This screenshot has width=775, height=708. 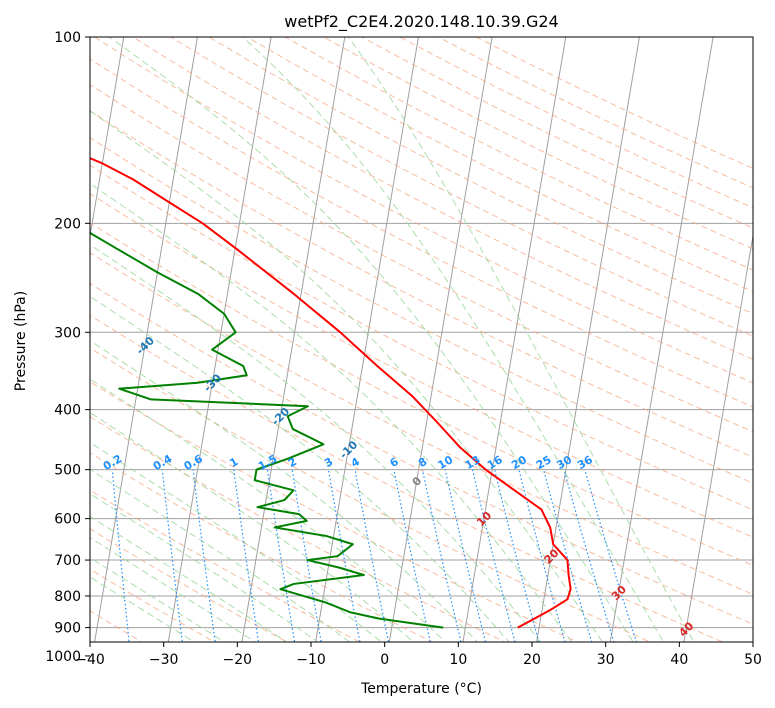 What do you see at coordinates (458, 660) in the screenshot?
I see `x-tick-label: 10` at bounding box center [458, 660].